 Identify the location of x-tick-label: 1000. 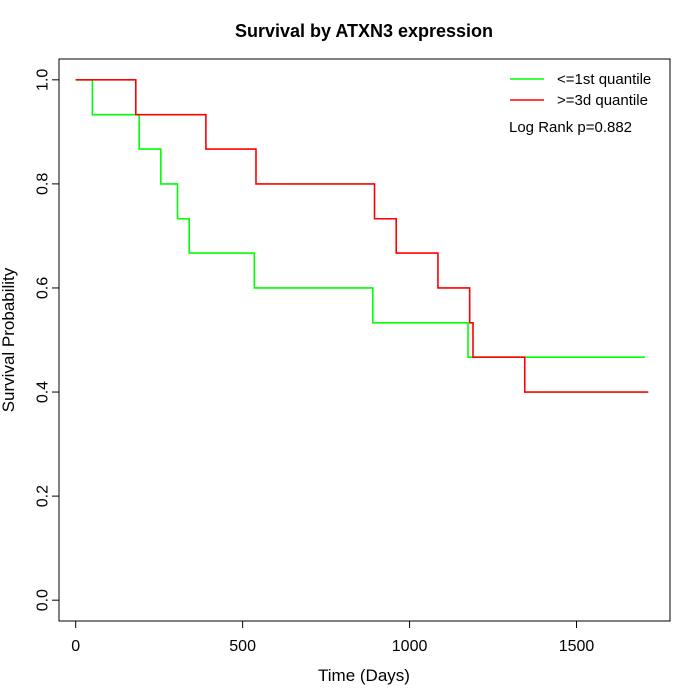
(410, 646).